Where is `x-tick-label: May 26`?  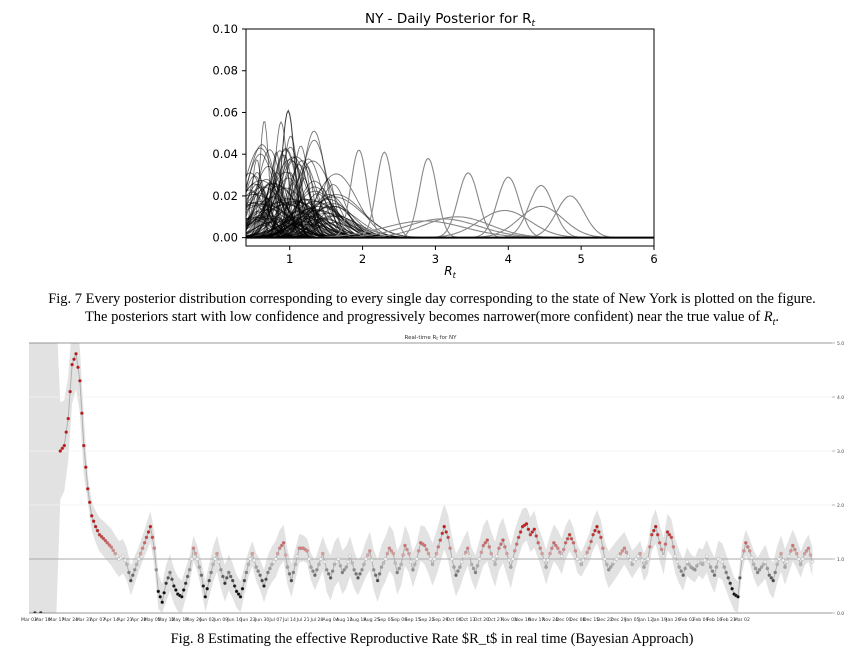 x-tick-label: May 26 is located at coordinates (193, 620).